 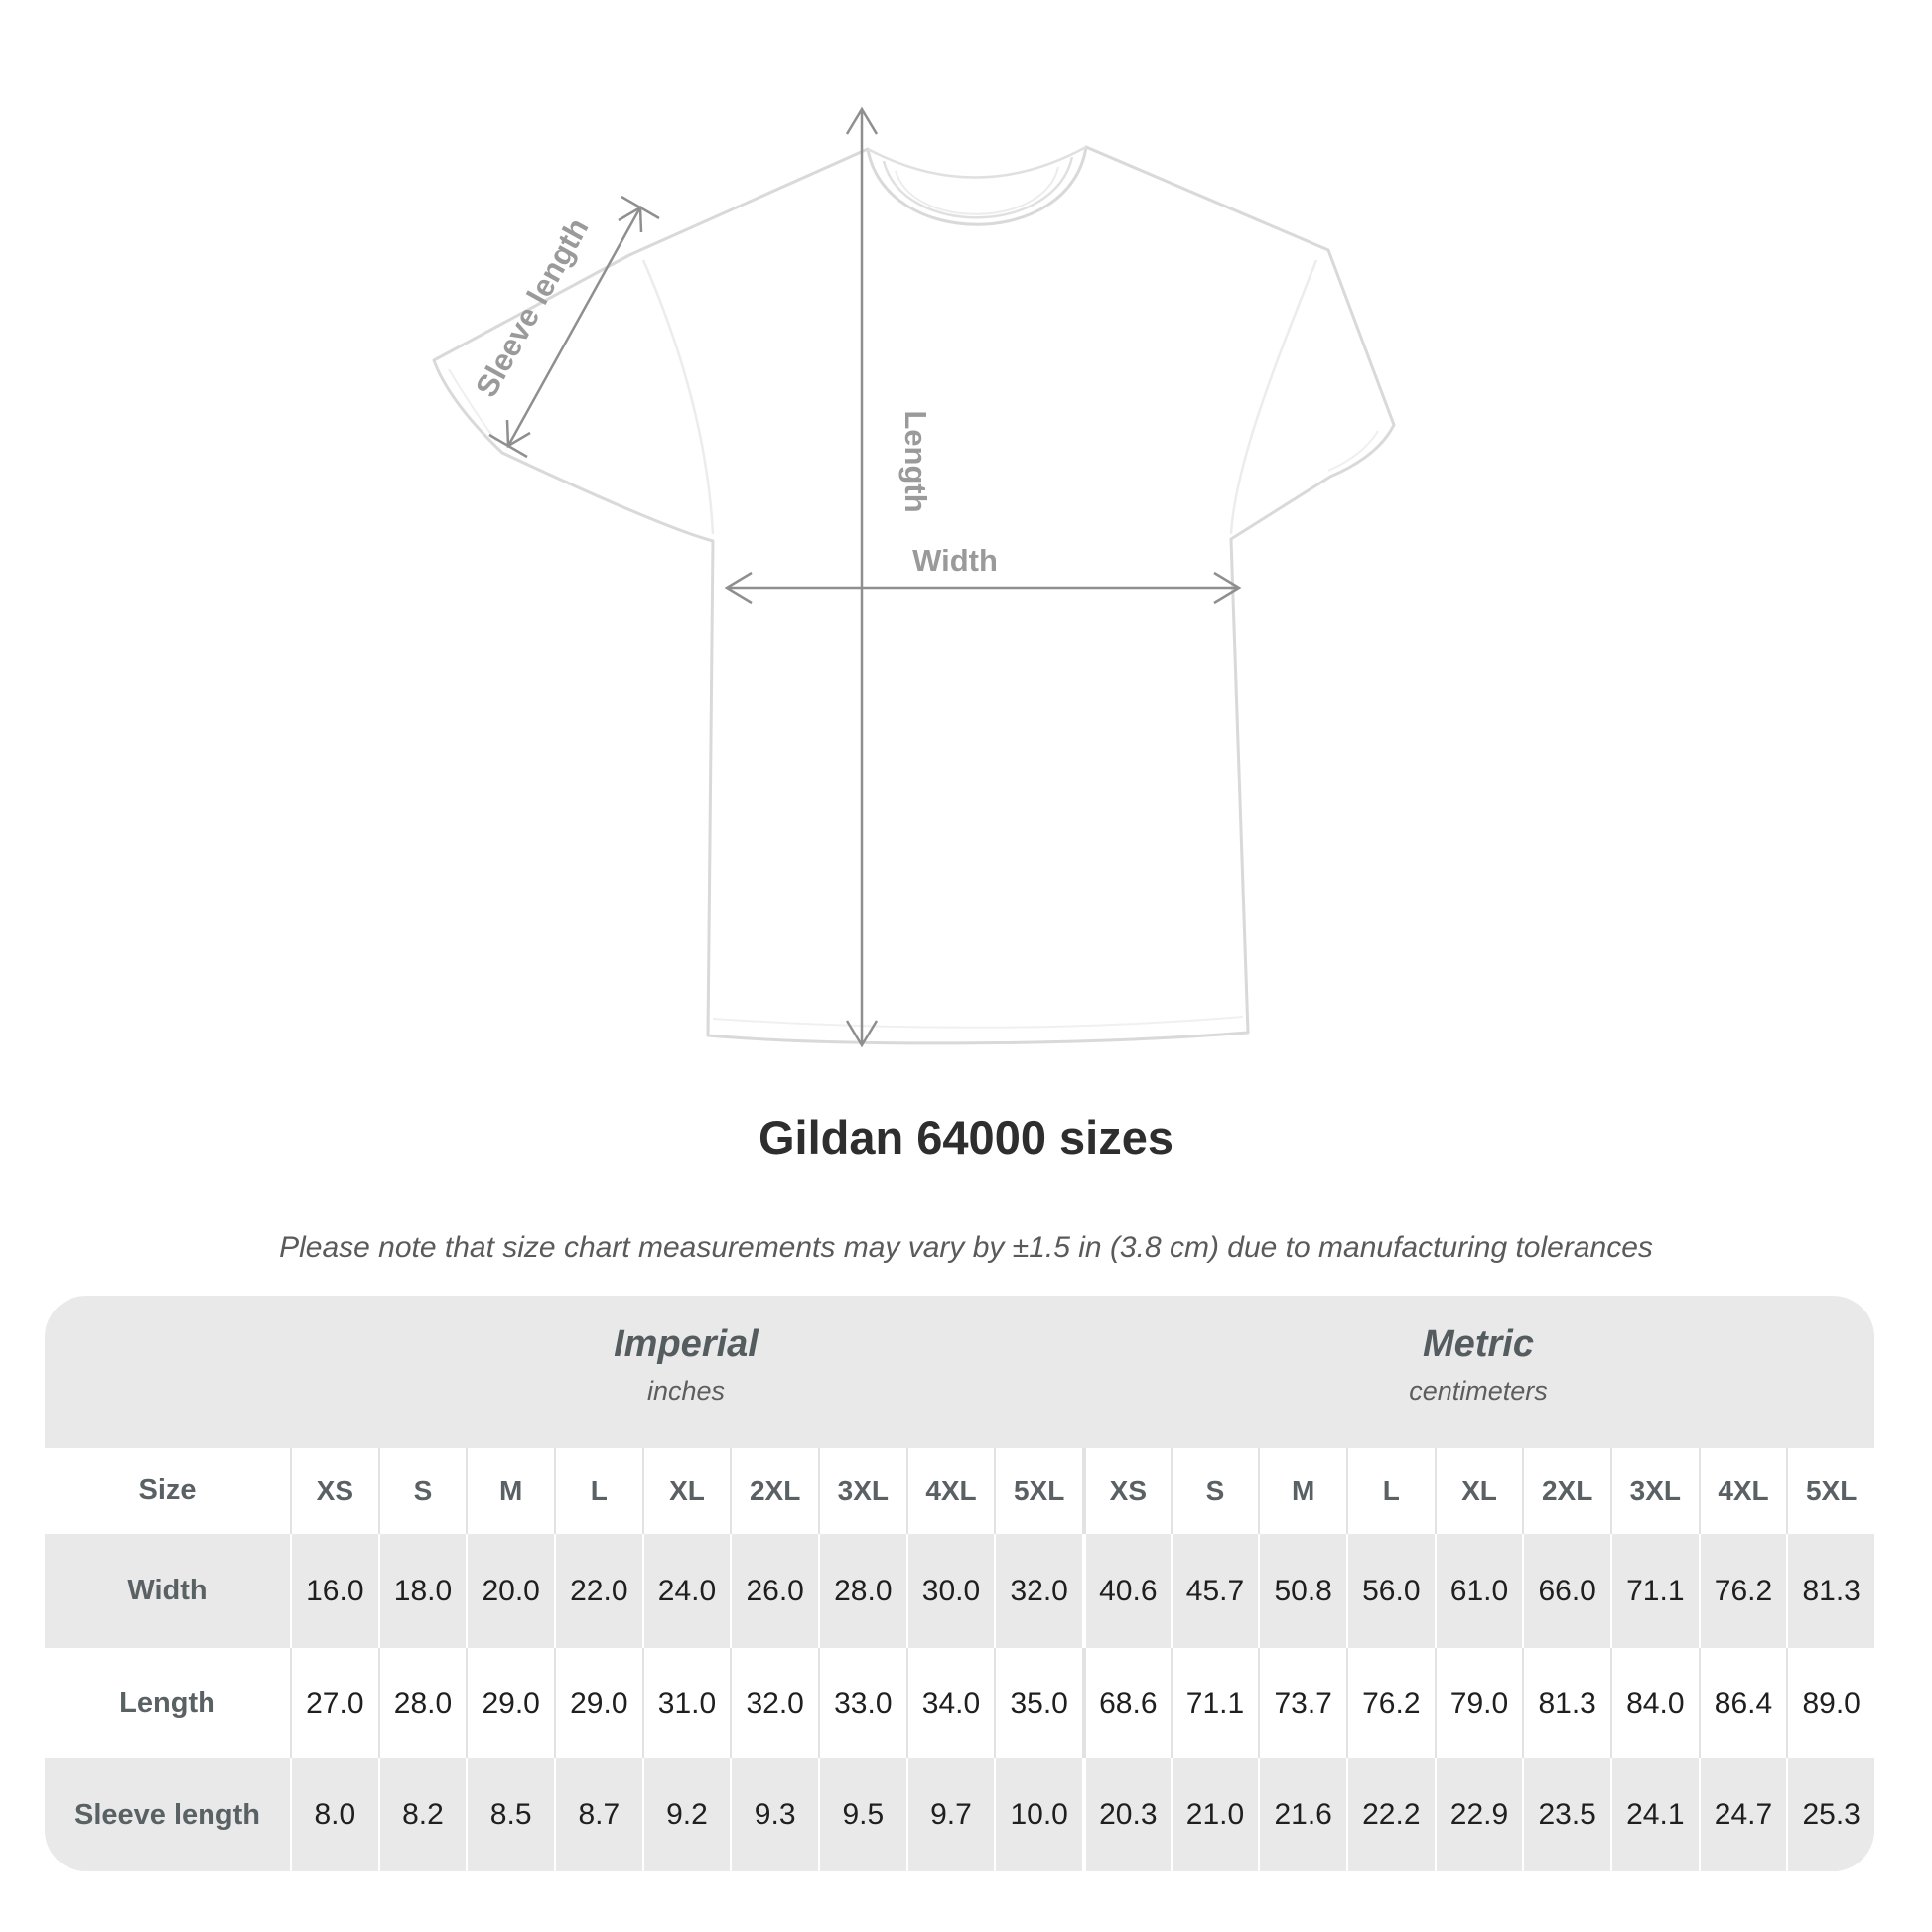 I want to click on row-label: Width, so click(x=167, y=1591).